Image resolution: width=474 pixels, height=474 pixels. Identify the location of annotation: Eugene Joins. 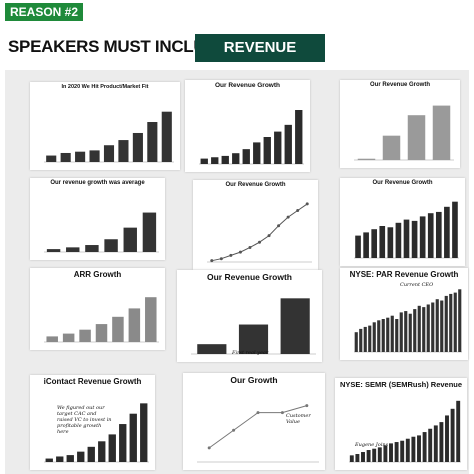
(372, 445).